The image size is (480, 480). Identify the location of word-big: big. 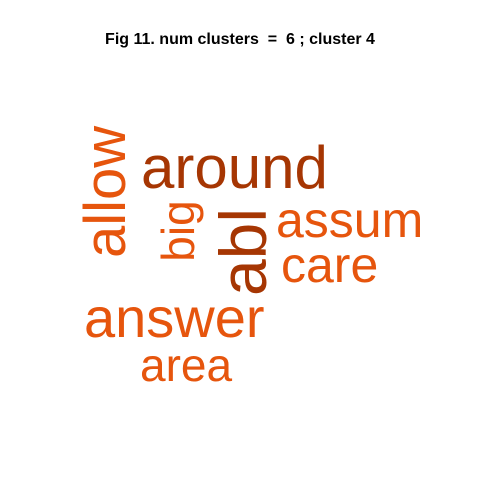
(178, 231).